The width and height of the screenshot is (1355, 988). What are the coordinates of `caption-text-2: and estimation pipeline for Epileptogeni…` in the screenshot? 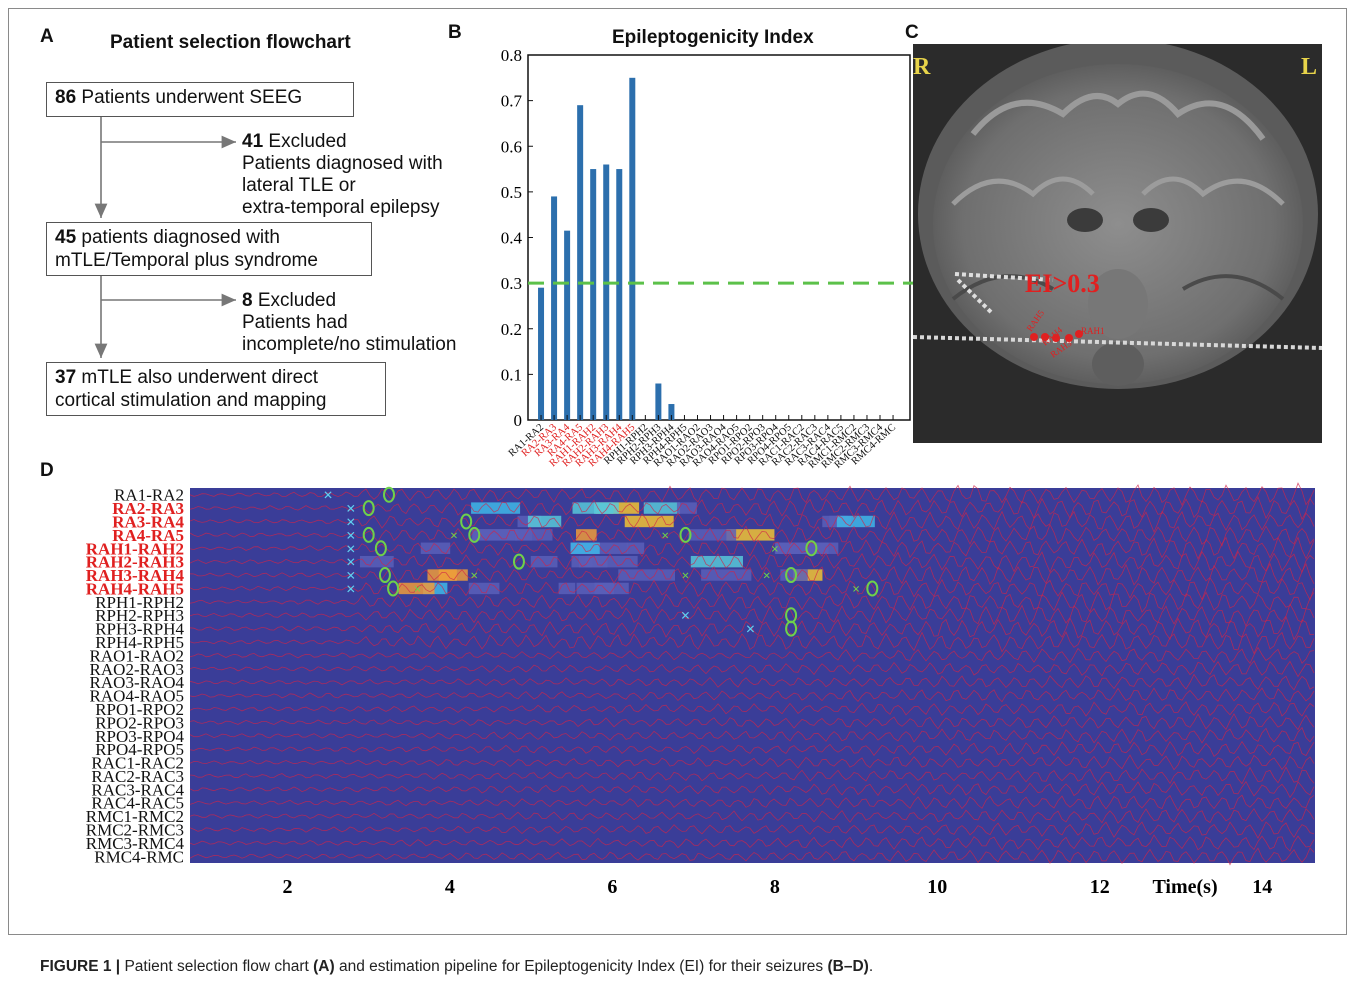 It's located at (581, 966).